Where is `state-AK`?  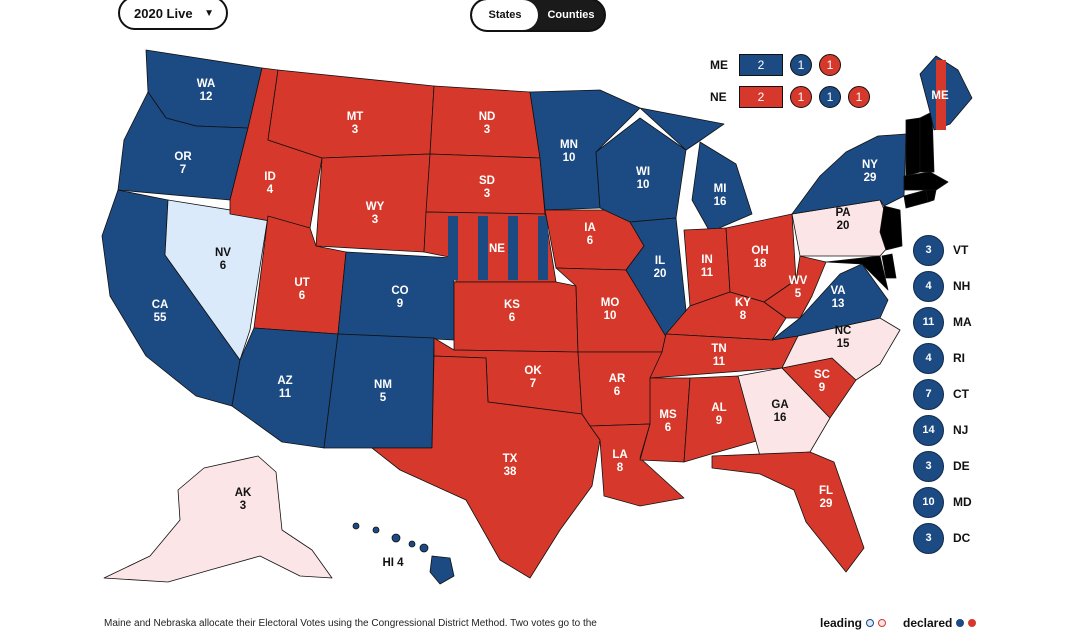 state-AK is located at coordinates (218, 519).